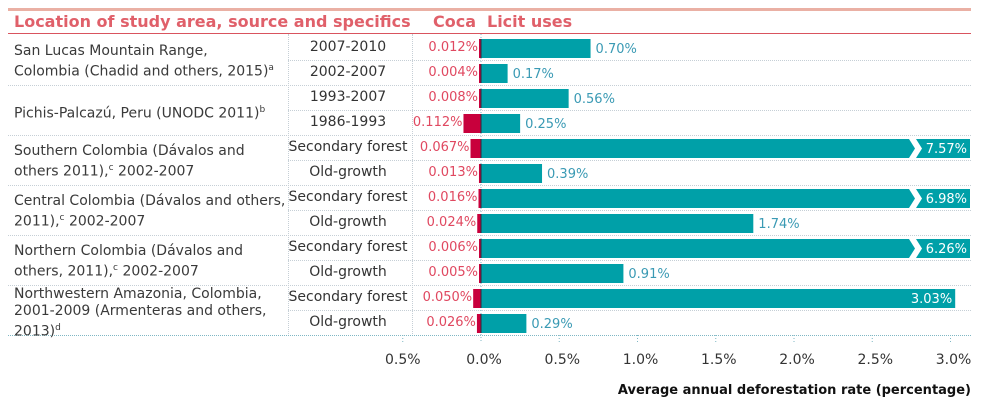 The width and height of the screenshot is (985, 413). Describe the element at coordinates (453, 247) in the screenshot. I see `coca-value-label: 0.006%` at that location.